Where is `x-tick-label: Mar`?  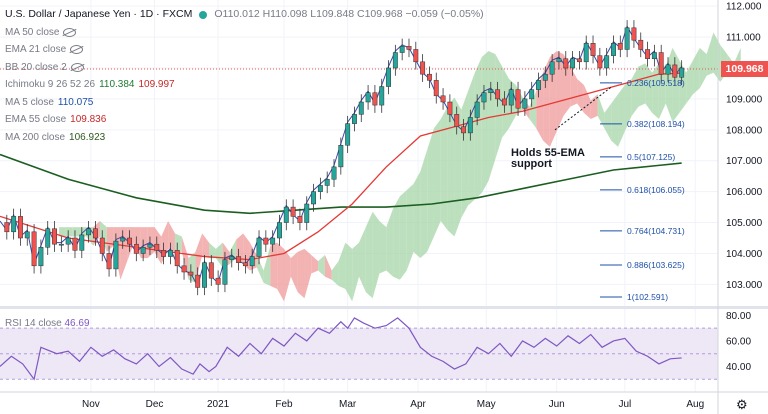 x-tick-label: Mar is located at coordinates (348, 404).